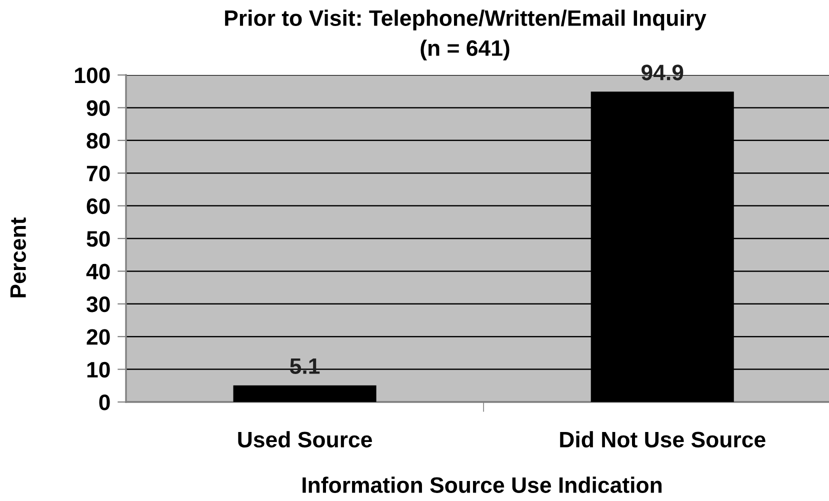  I want to click on x-tick-label: Used Source, so click(305, 439).